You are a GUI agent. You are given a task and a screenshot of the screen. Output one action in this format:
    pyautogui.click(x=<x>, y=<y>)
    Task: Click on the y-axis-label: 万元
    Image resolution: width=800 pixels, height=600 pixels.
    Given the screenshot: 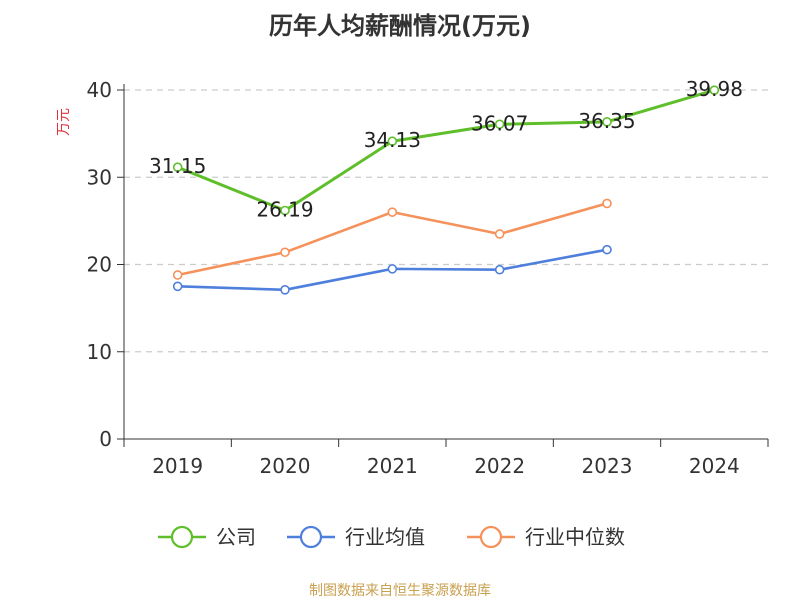 What is the action you would take?
    pyautogui.click(x=64, y=122)
    